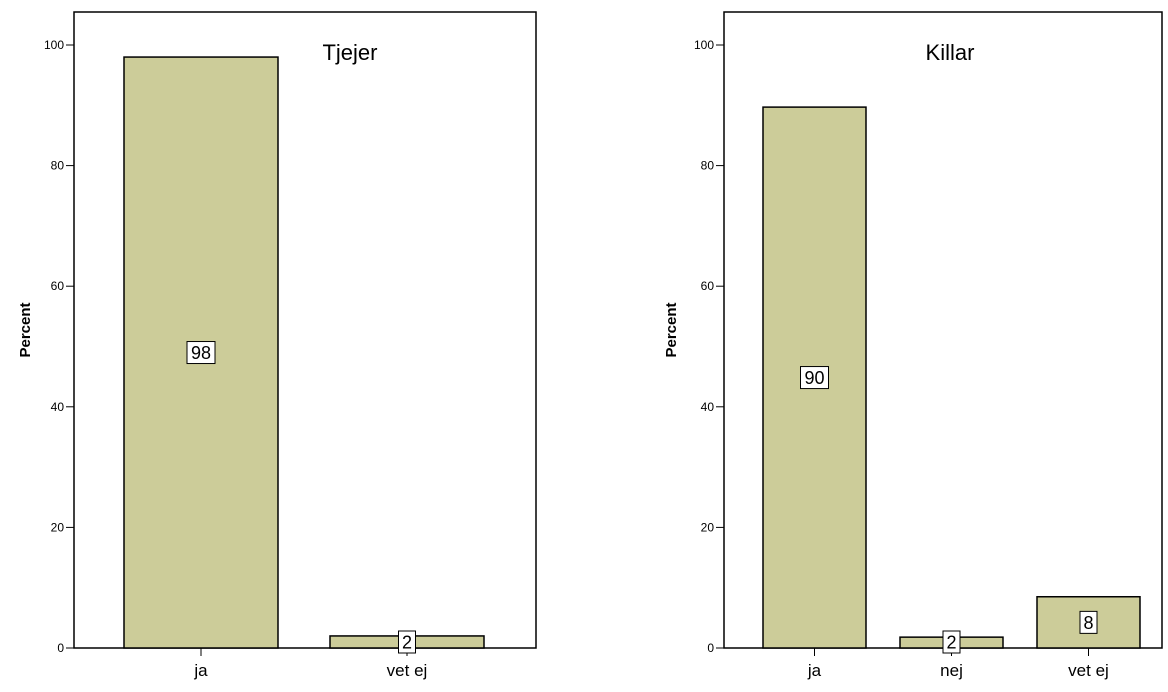  I want to click on data-label: 98, so click(201, 353).